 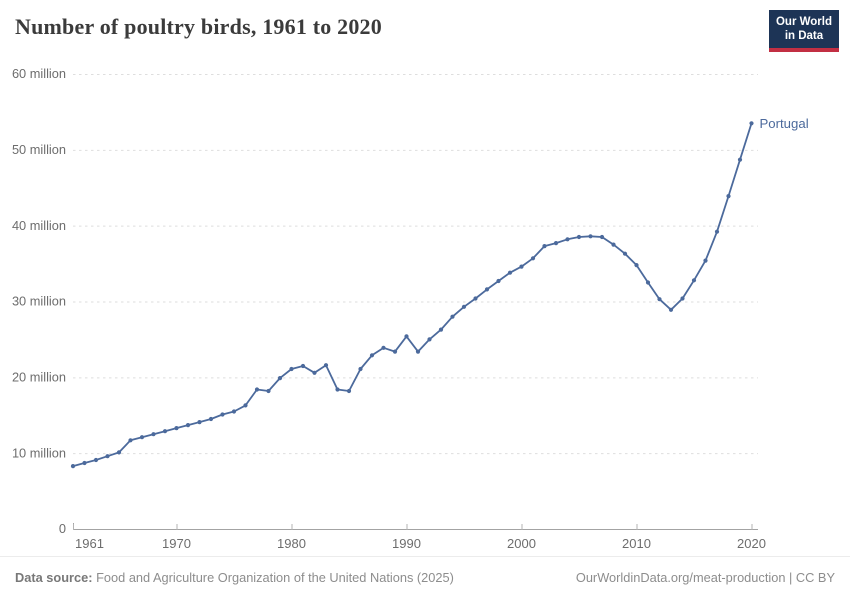 I want to click on owid-logo: Our World in Data, so click(x=803, y=31).